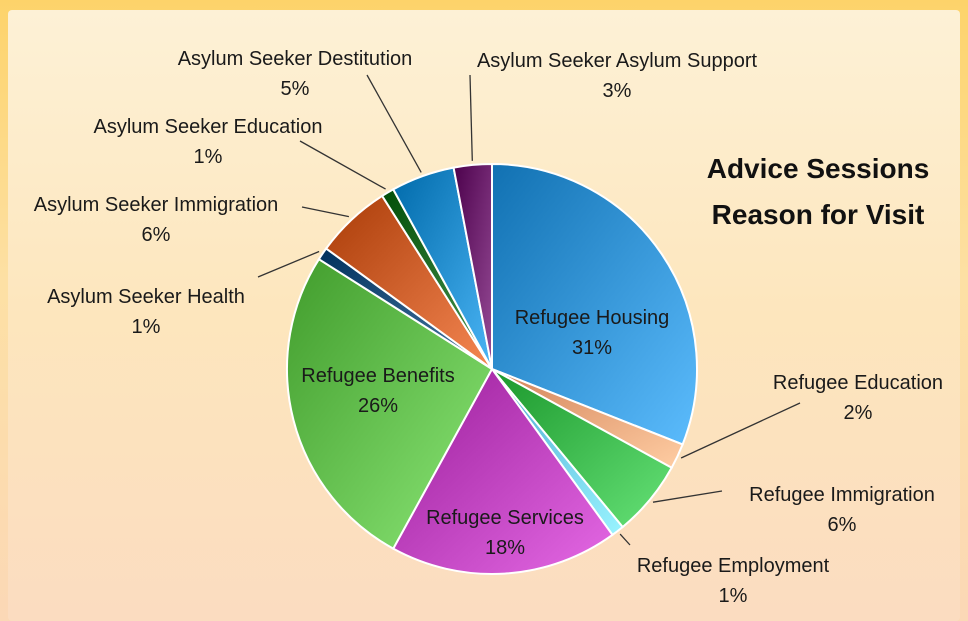 The height and width of the screenshot is (621, 968). What do you see at coordinates (818, 168) in the screenshot?
I see `chart-title-line-1: Advice Sessions` at bounding box center [818, 168].